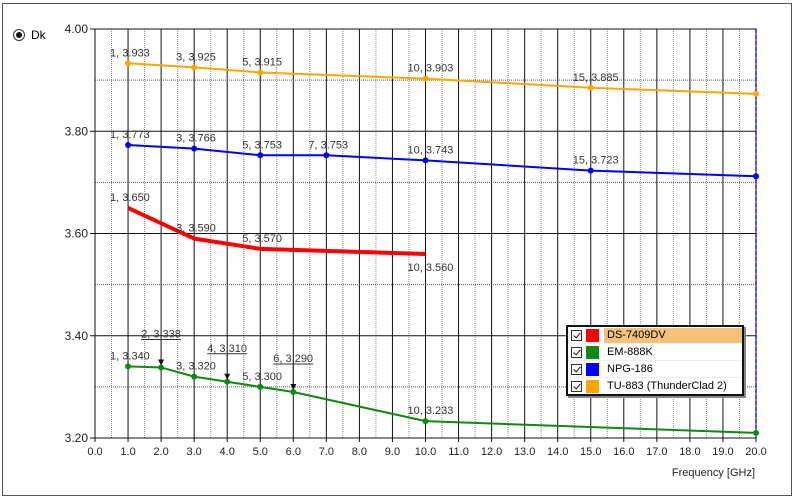 The height and width of the screenshot is (502, 800). Describe the element at coordinates (458, 452) in the screenshot. I see `x-tick-label: 11.0` at that location.